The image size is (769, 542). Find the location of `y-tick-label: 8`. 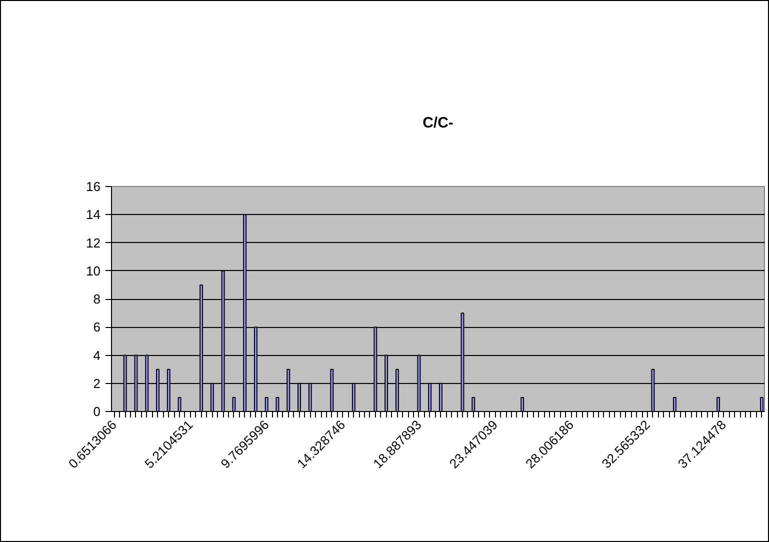

y-tick-label: 8 is located at coordinates (97, 299).